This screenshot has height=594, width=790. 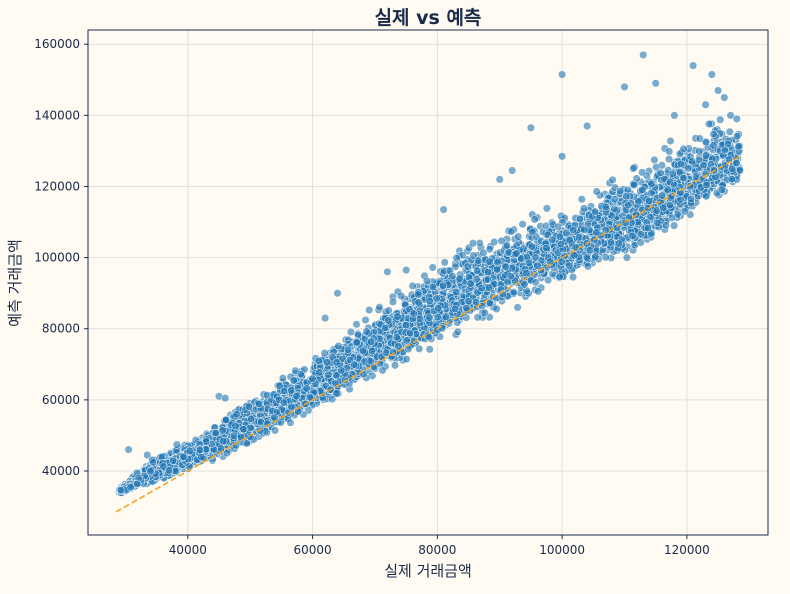 I want to click on x-axis-title: 실제 거래금액, so click(x=428, y=571).